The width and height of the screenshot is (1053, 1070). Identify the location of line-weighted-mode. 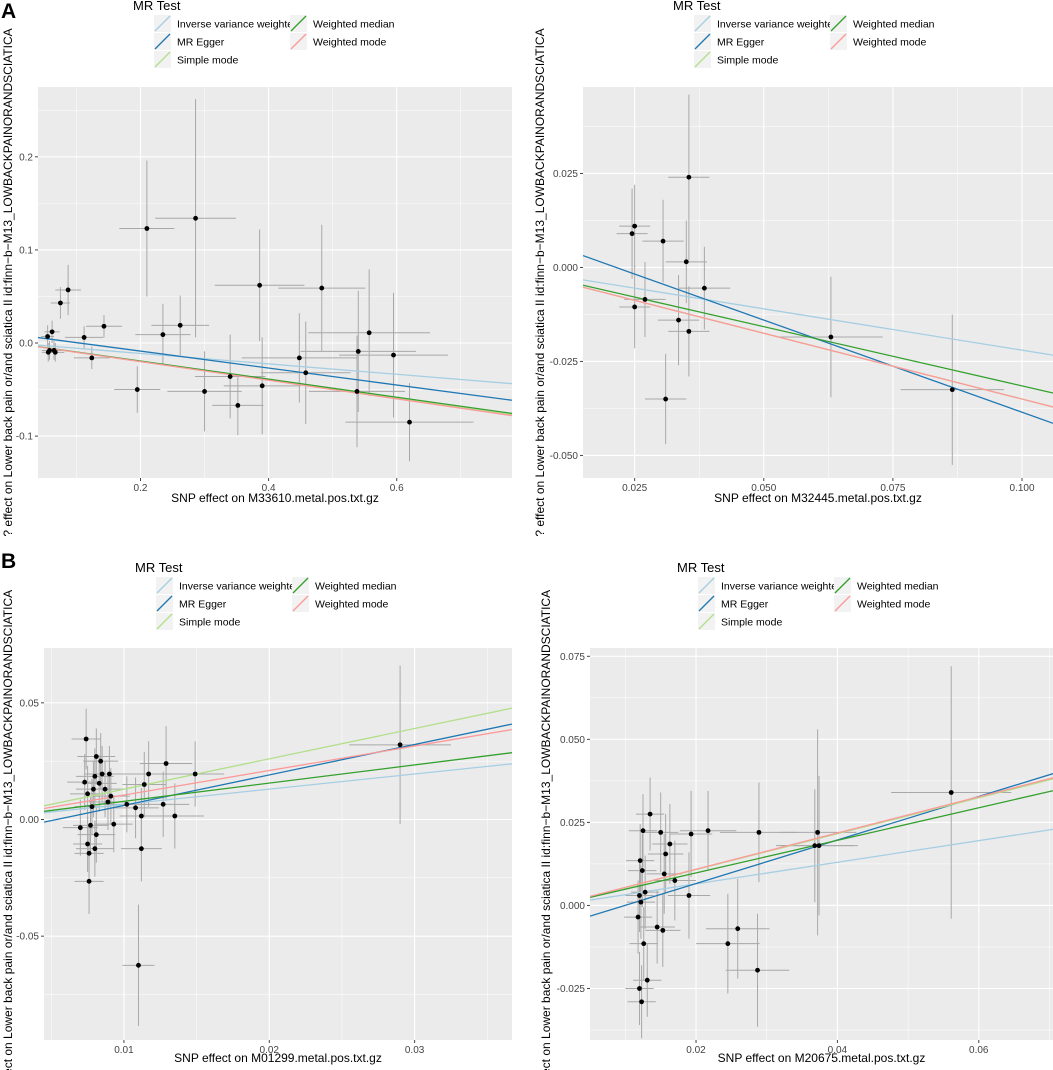
(278, 769).